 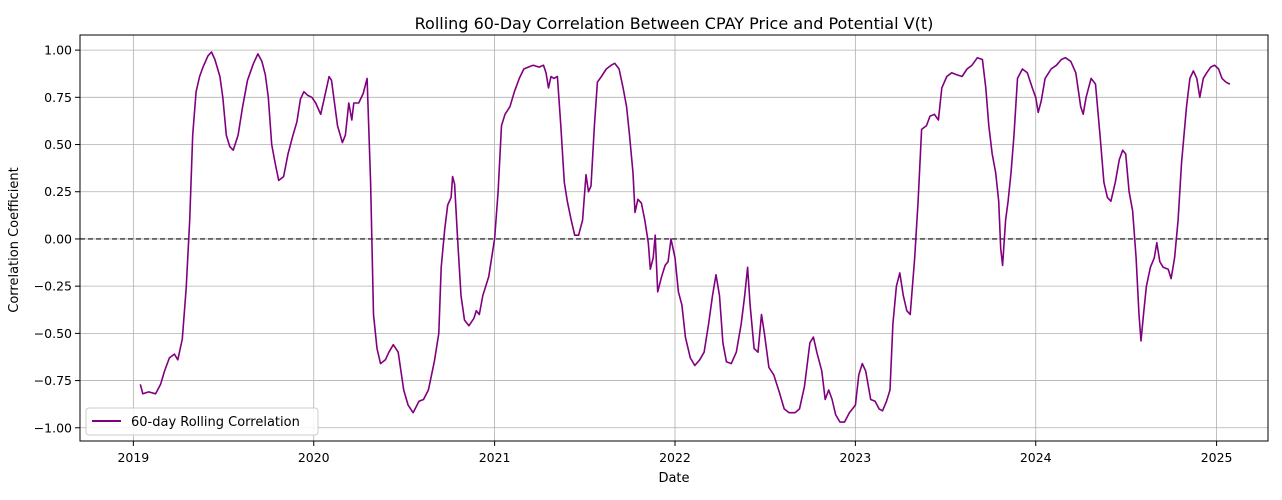 I want to click on x-tick-label: 2022, so click(x=675, y=457).